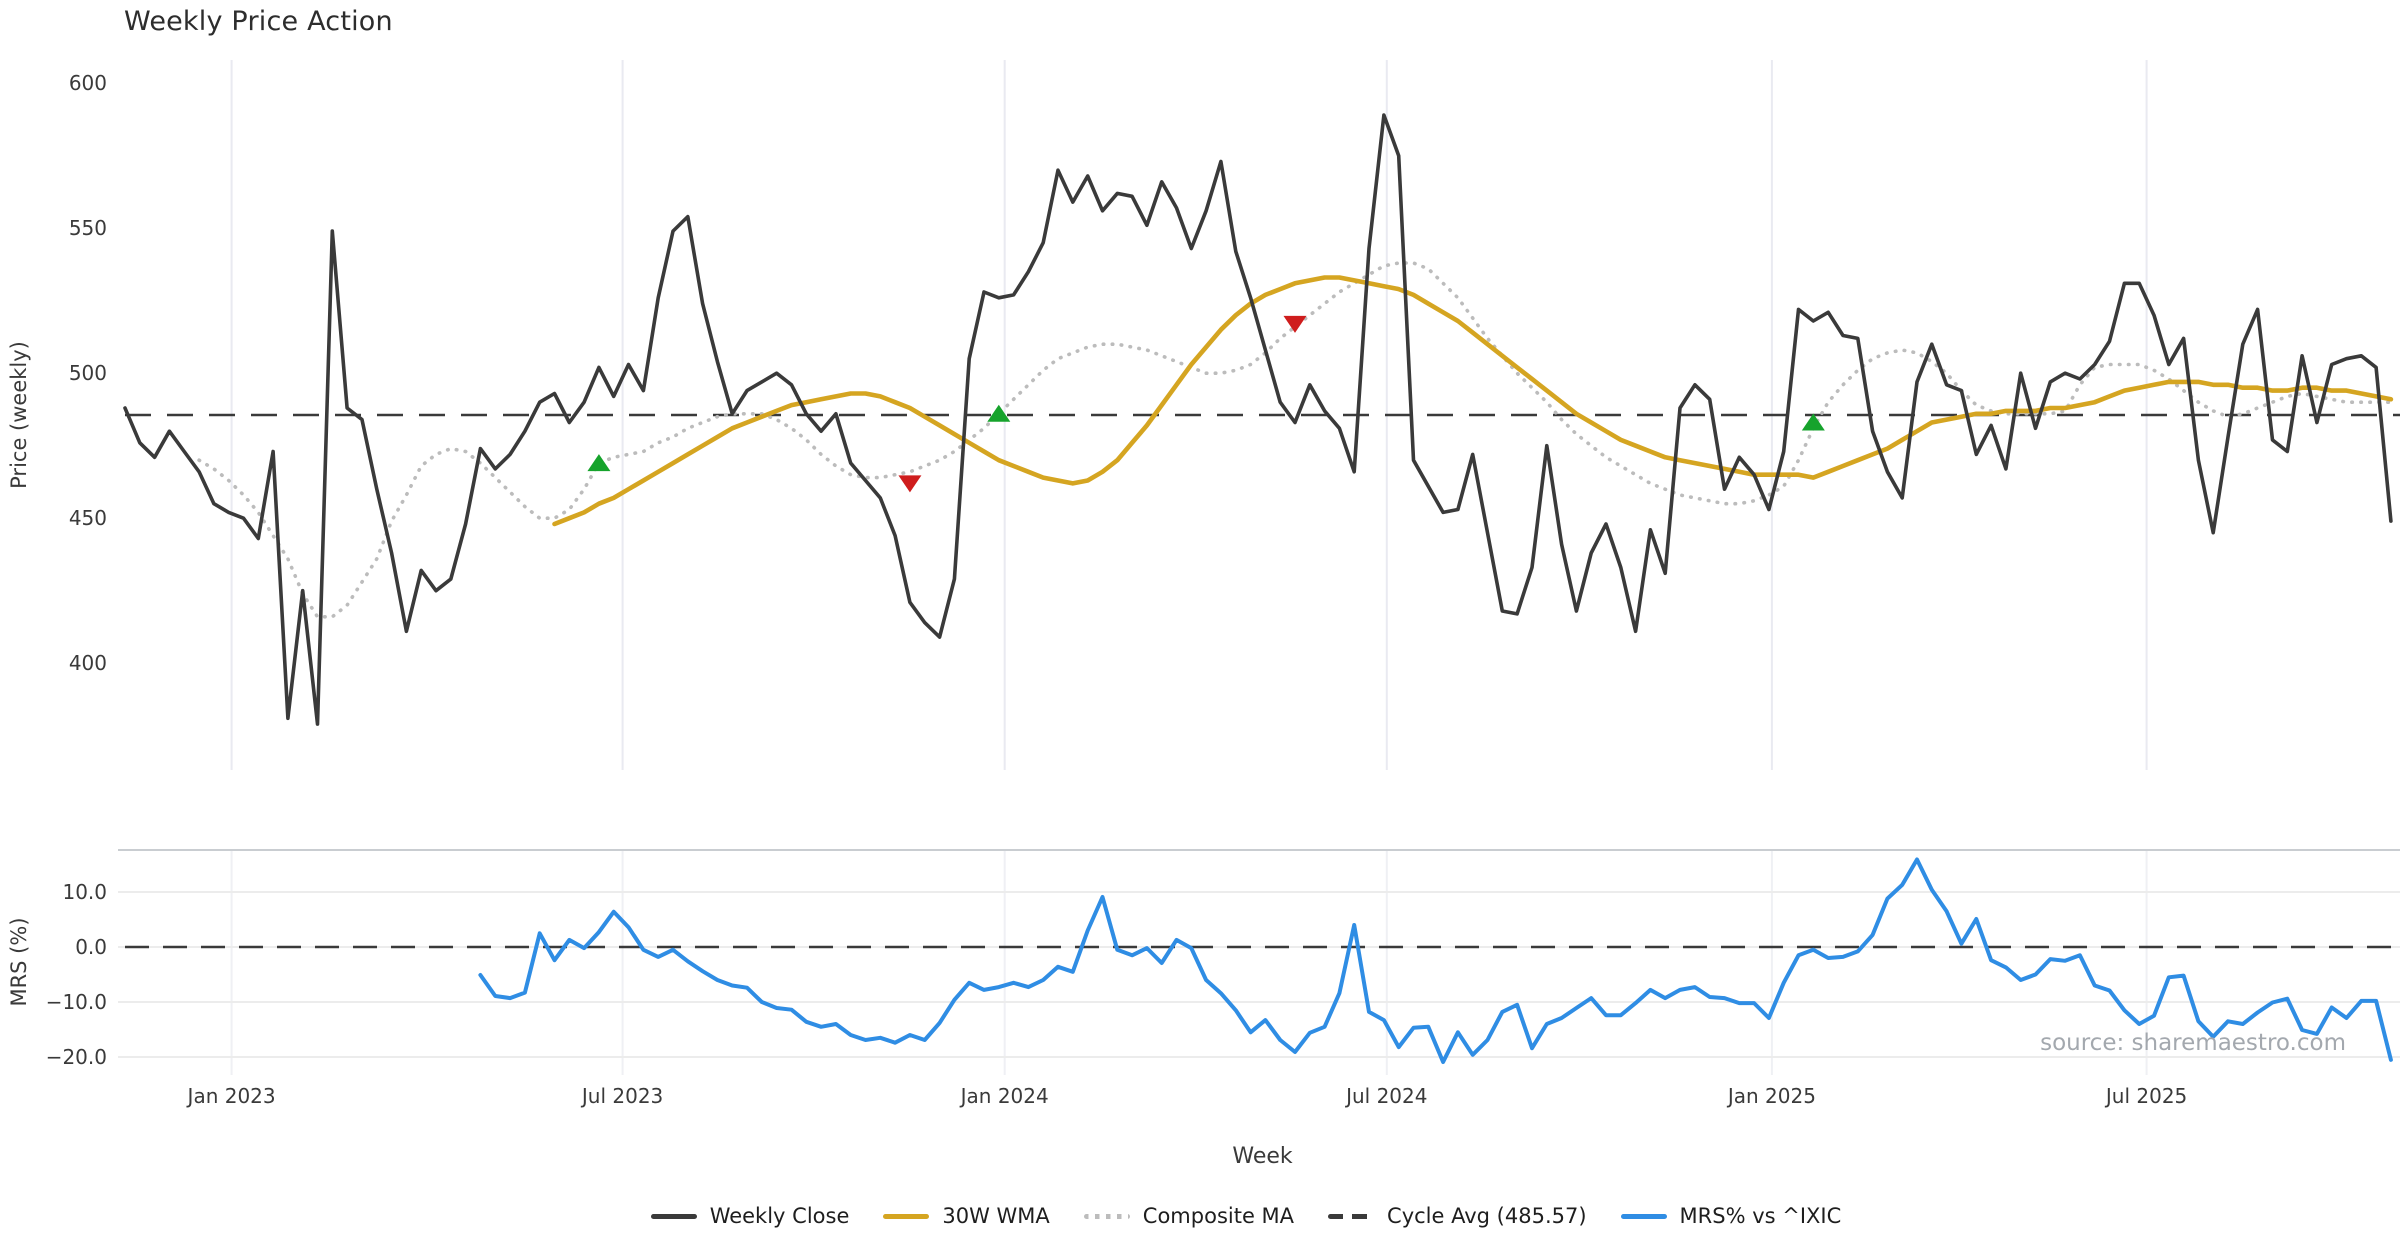 The width and height of the screenshot is (2400, 1260). Describe the element at coordinates (906, 1216) in the screenshot. I see `wma-line-swatch` at that location.